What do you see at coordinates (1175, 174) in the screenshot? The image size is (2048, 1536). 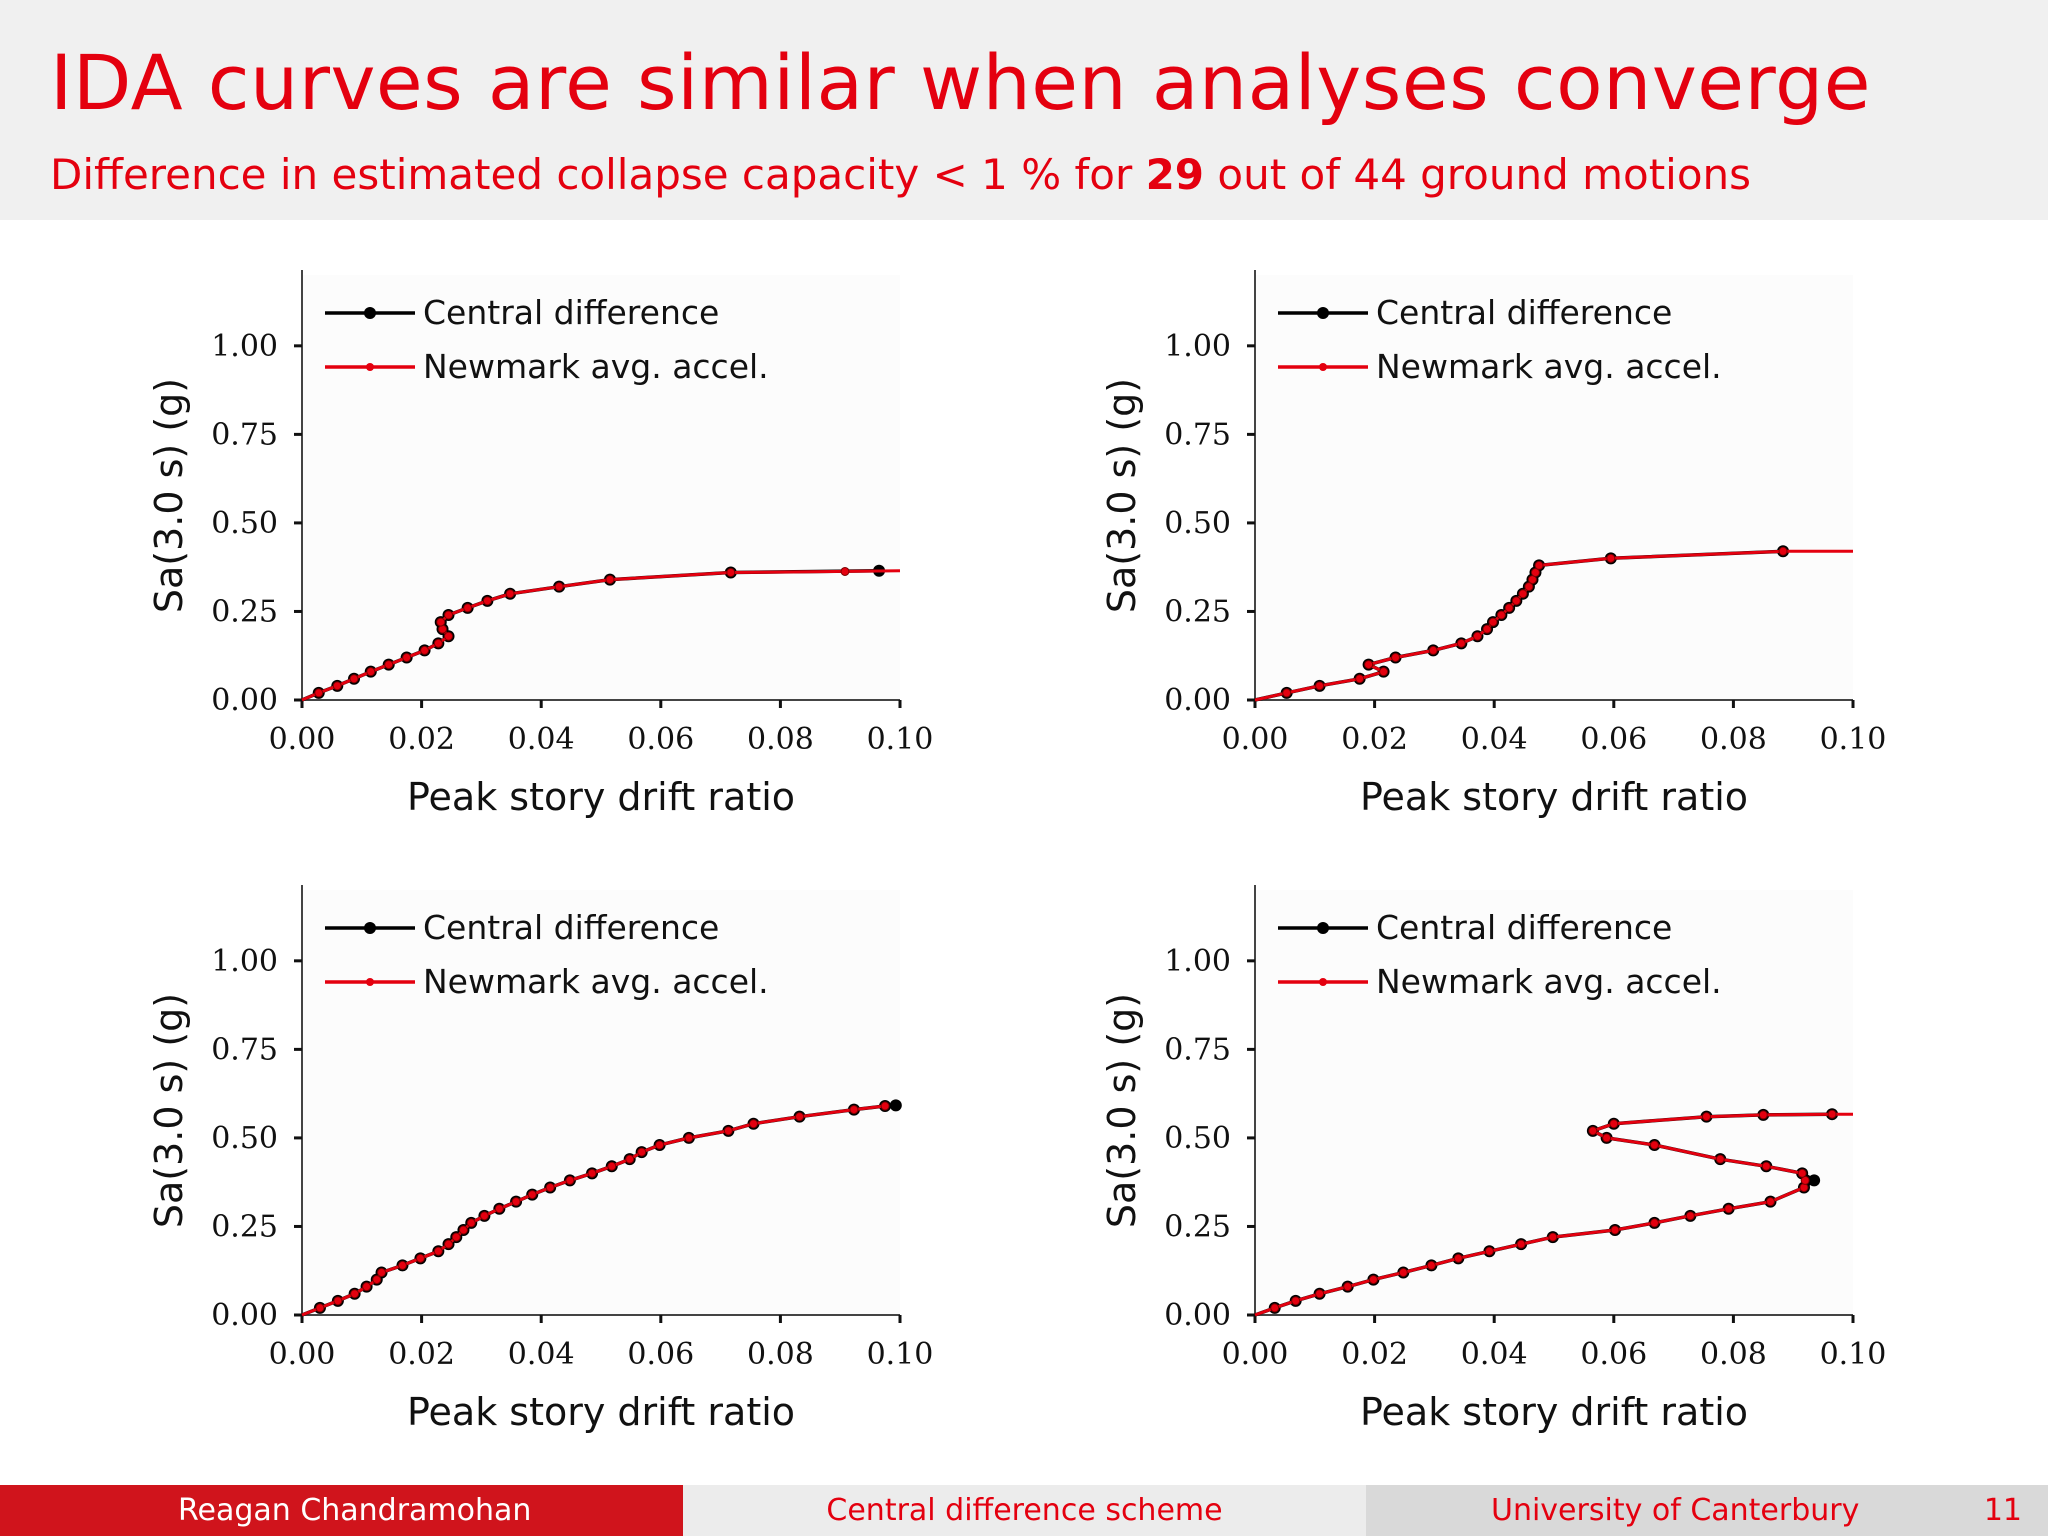 I see `subtitle-count: 29` at bounding box center [1175, 174].